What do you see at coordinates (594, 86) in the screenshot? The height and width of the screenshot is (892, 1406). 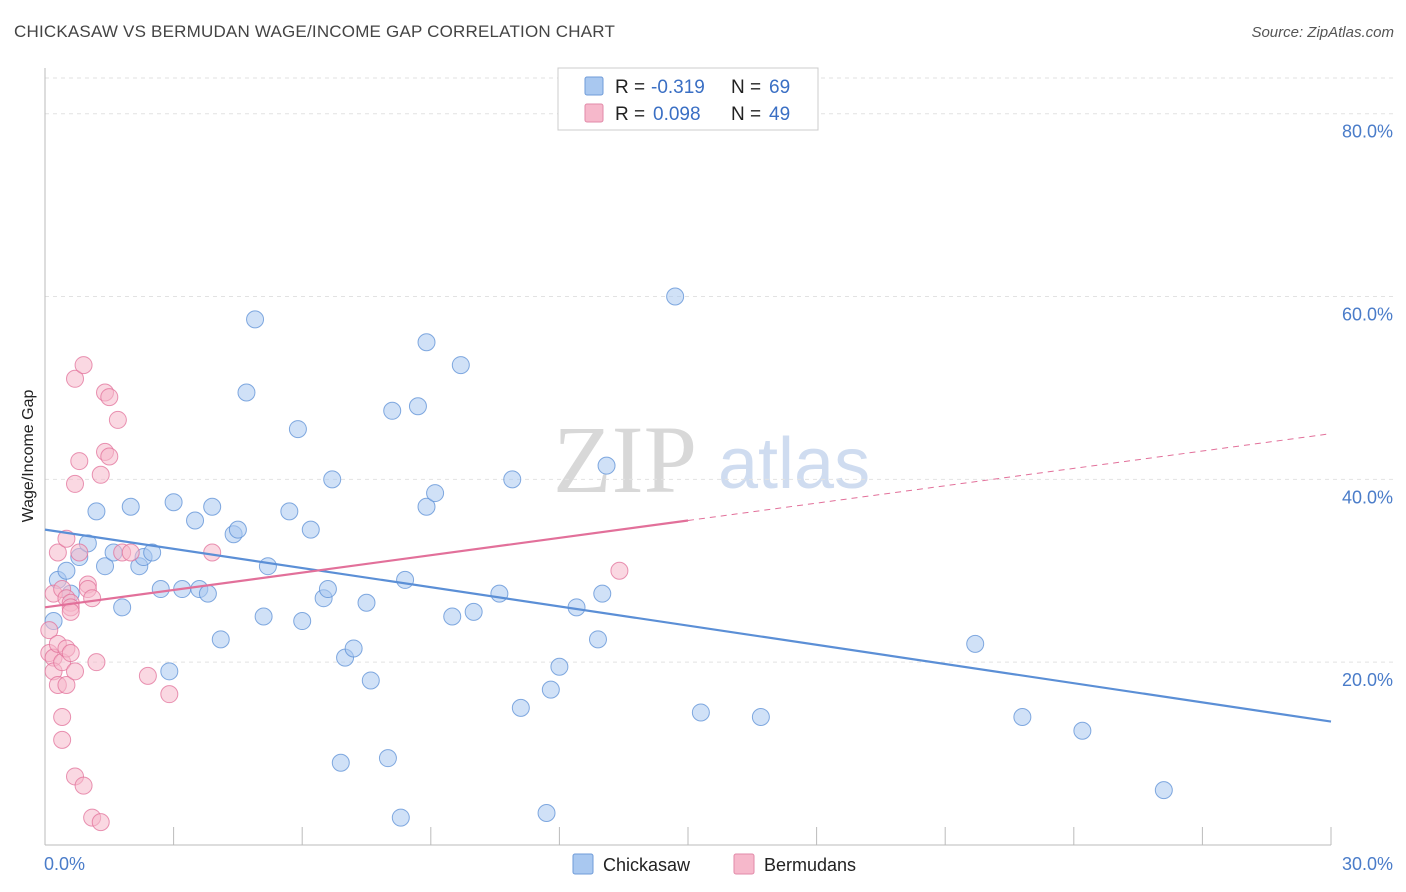 I see `legend-swatch-chickasaw` at bounding box center [594, 86].